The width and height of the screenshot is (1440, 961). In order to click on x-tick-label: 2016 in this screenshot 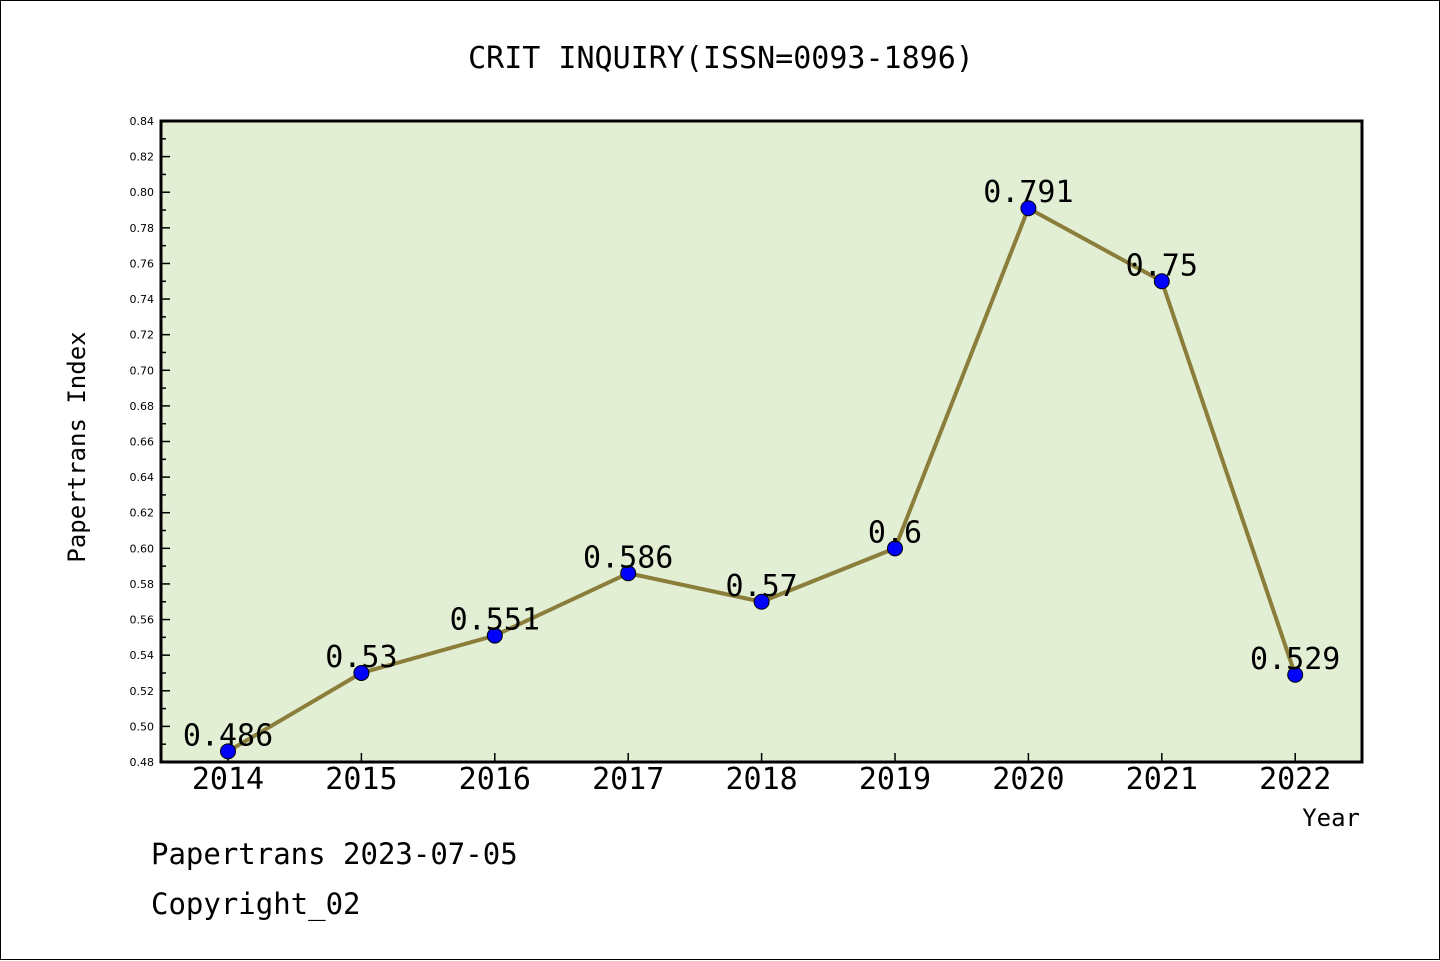, I will do `click(495, 779)`.